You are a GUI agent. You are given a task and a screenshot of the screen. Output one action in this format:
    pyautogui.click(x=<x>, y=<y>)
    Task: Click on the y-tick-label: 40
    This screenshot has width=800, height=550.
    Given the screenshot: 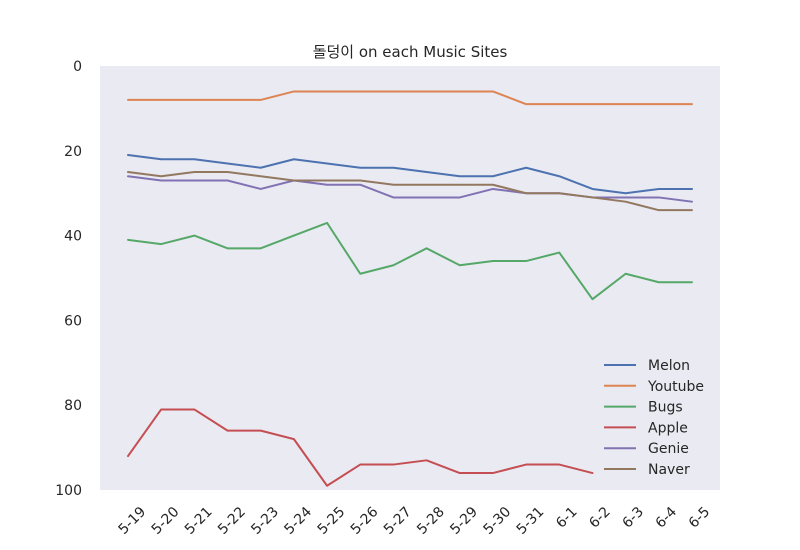 What is the action you would take?
    pyautogui.click(x=73, y=237)
    